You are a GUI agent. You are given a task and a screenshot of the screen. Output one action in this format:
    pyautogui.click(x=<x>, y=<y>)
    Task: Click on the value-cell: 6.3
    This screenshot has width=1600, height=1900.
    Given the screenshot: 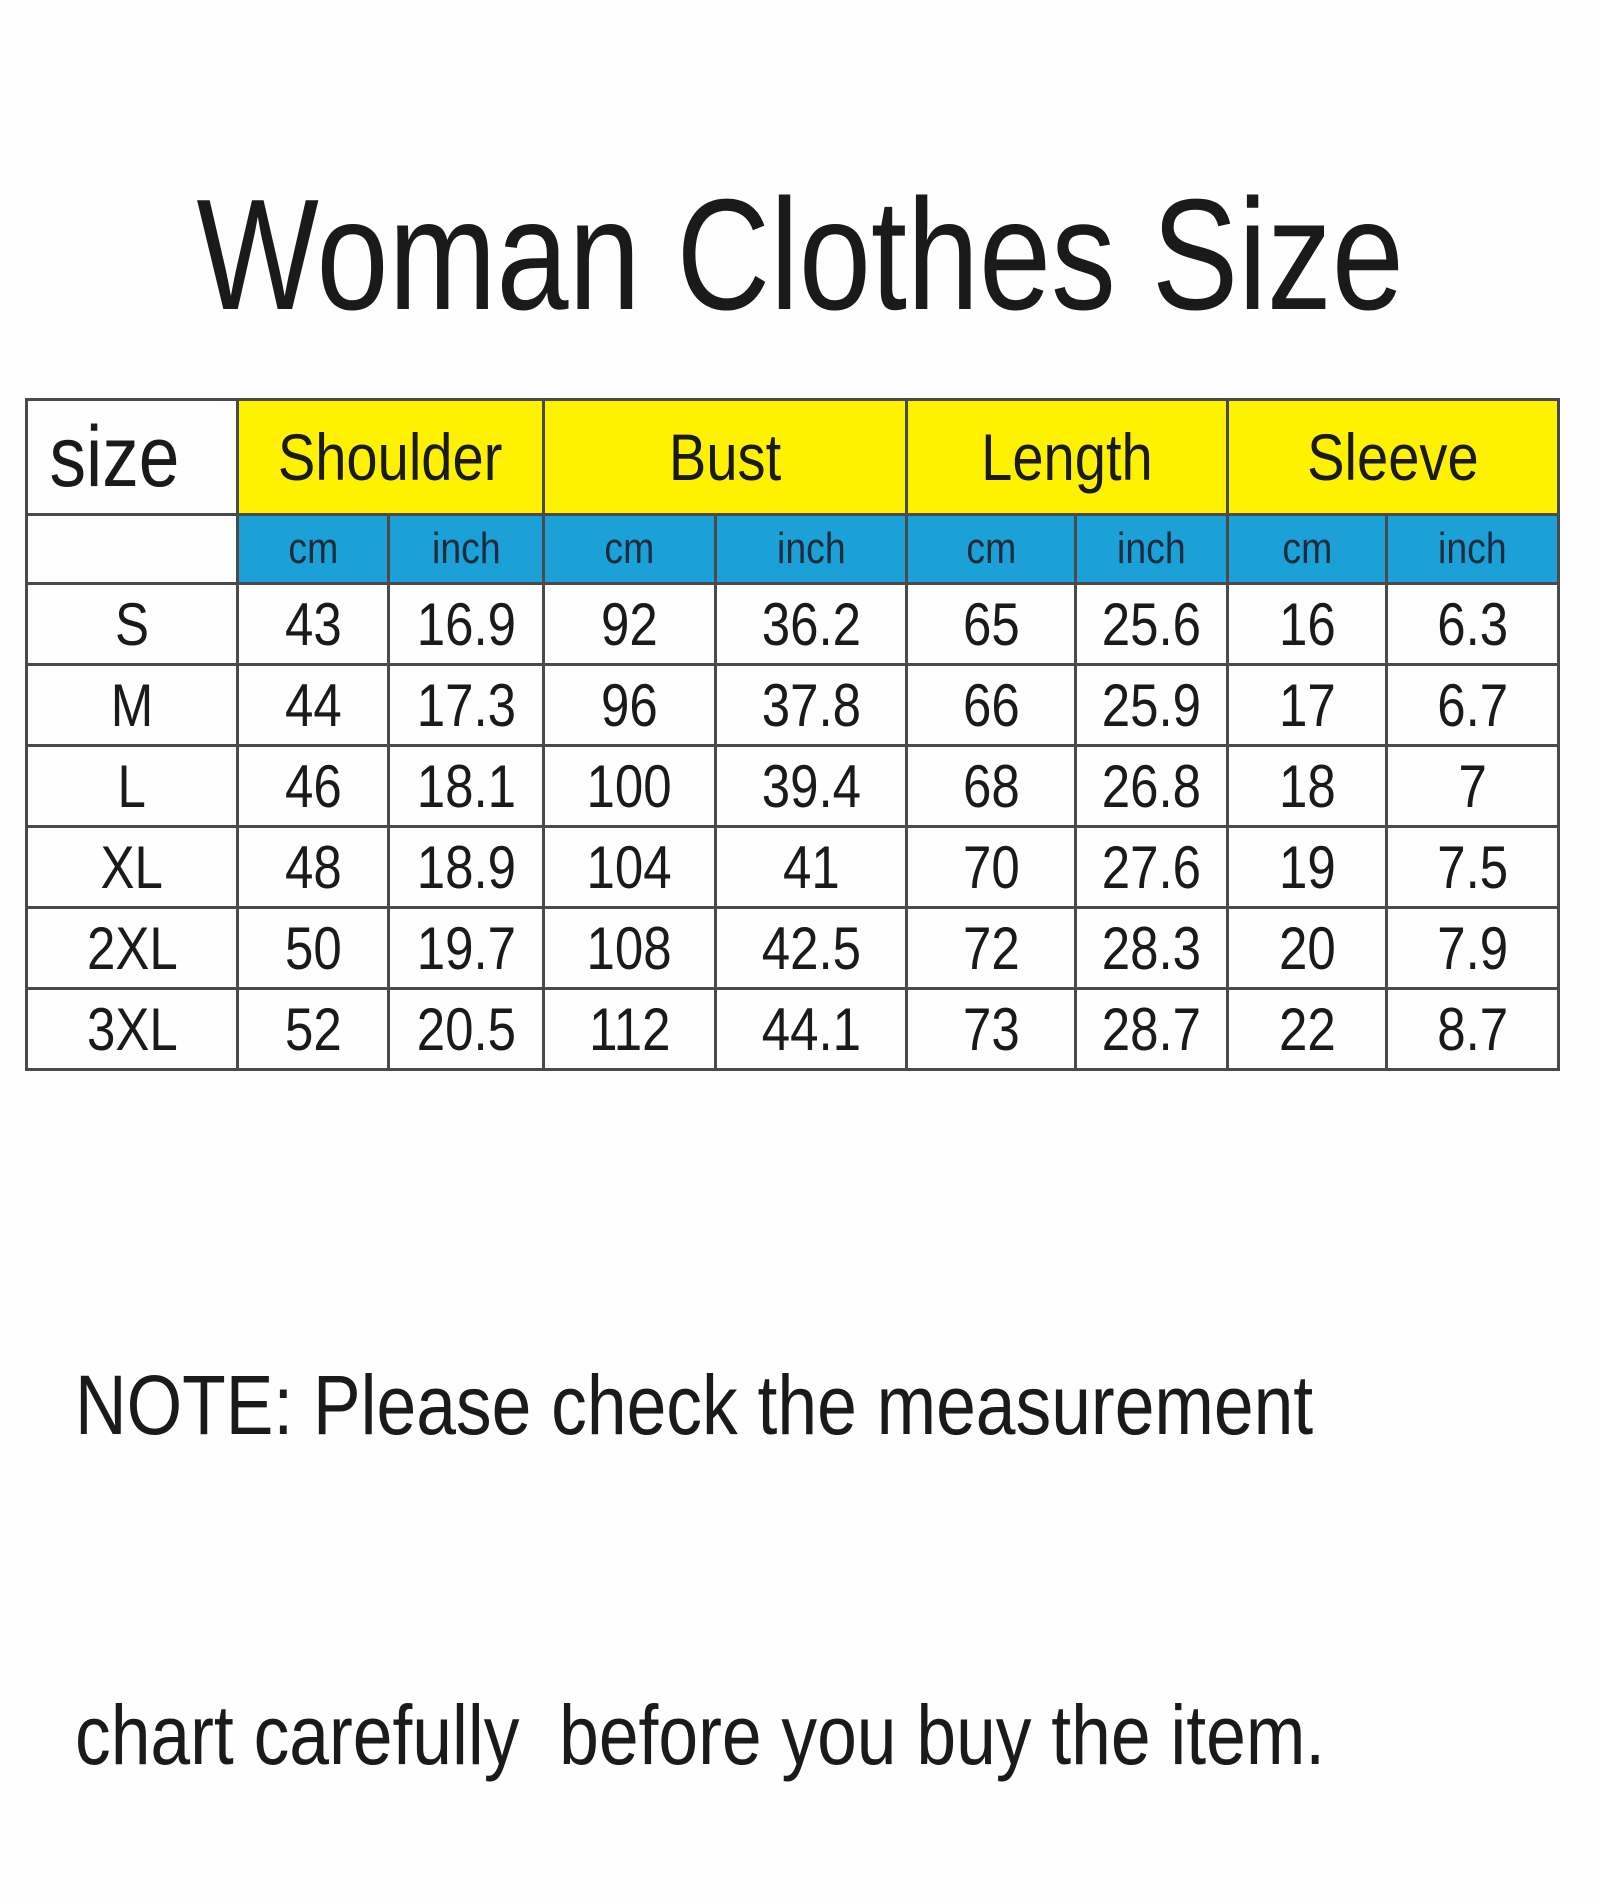 What is the action you would take?
    pyautogui.click(x=1472, y=624)
    